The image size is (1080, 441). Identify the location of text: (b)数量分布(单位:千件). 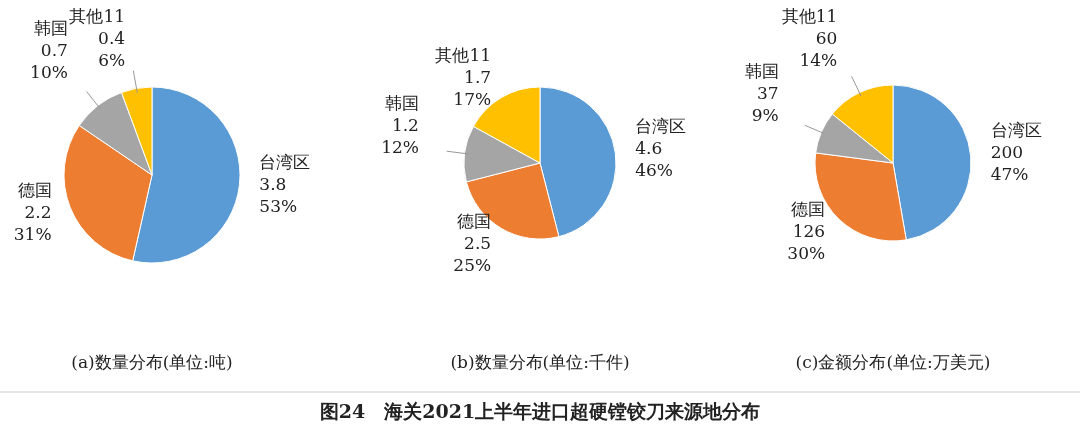
(540, 362).